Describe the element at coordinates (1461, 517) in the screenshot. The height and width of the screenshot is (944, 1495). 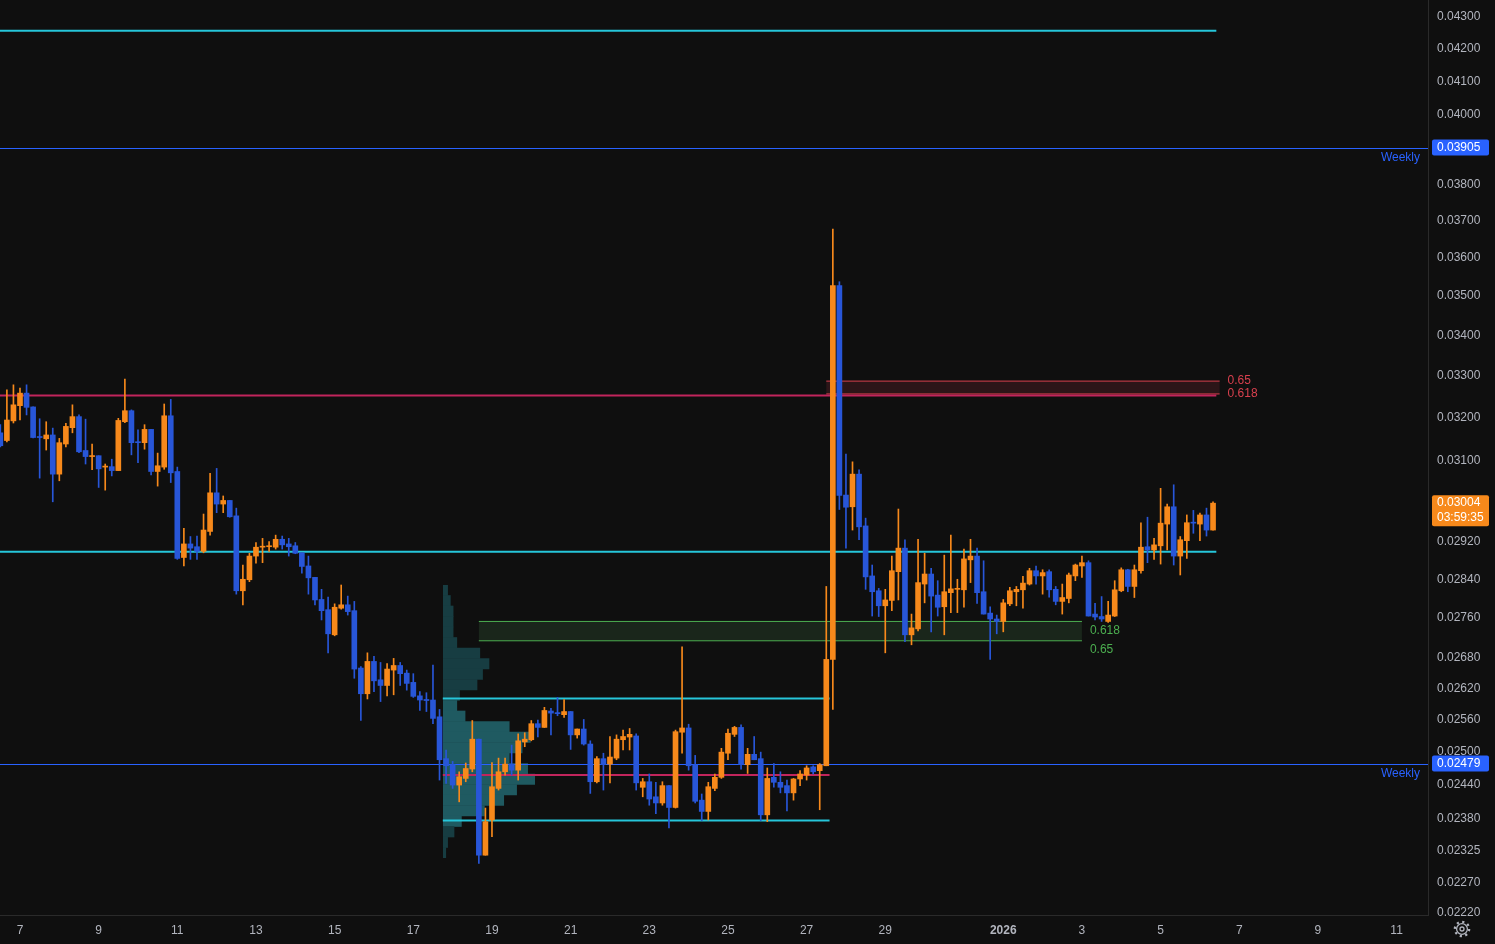
I see `text: 03:59:35` at that location.